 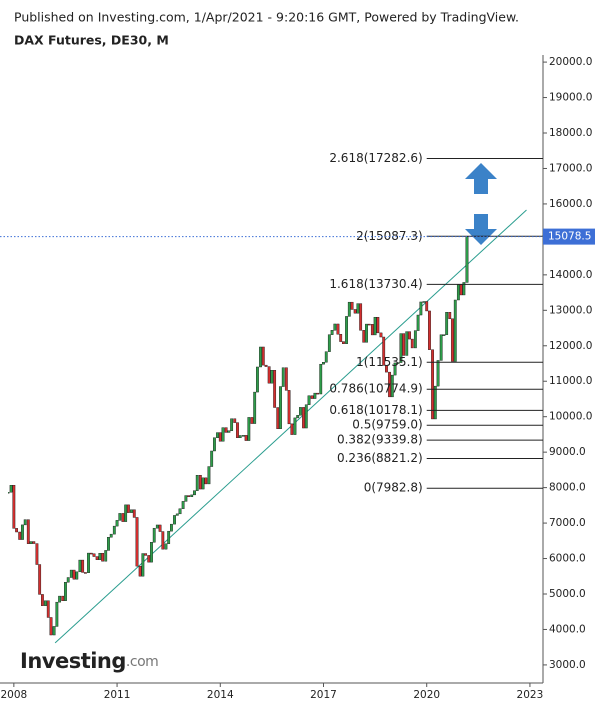 I want to click on current-price-box, so click(x=569, y=236).